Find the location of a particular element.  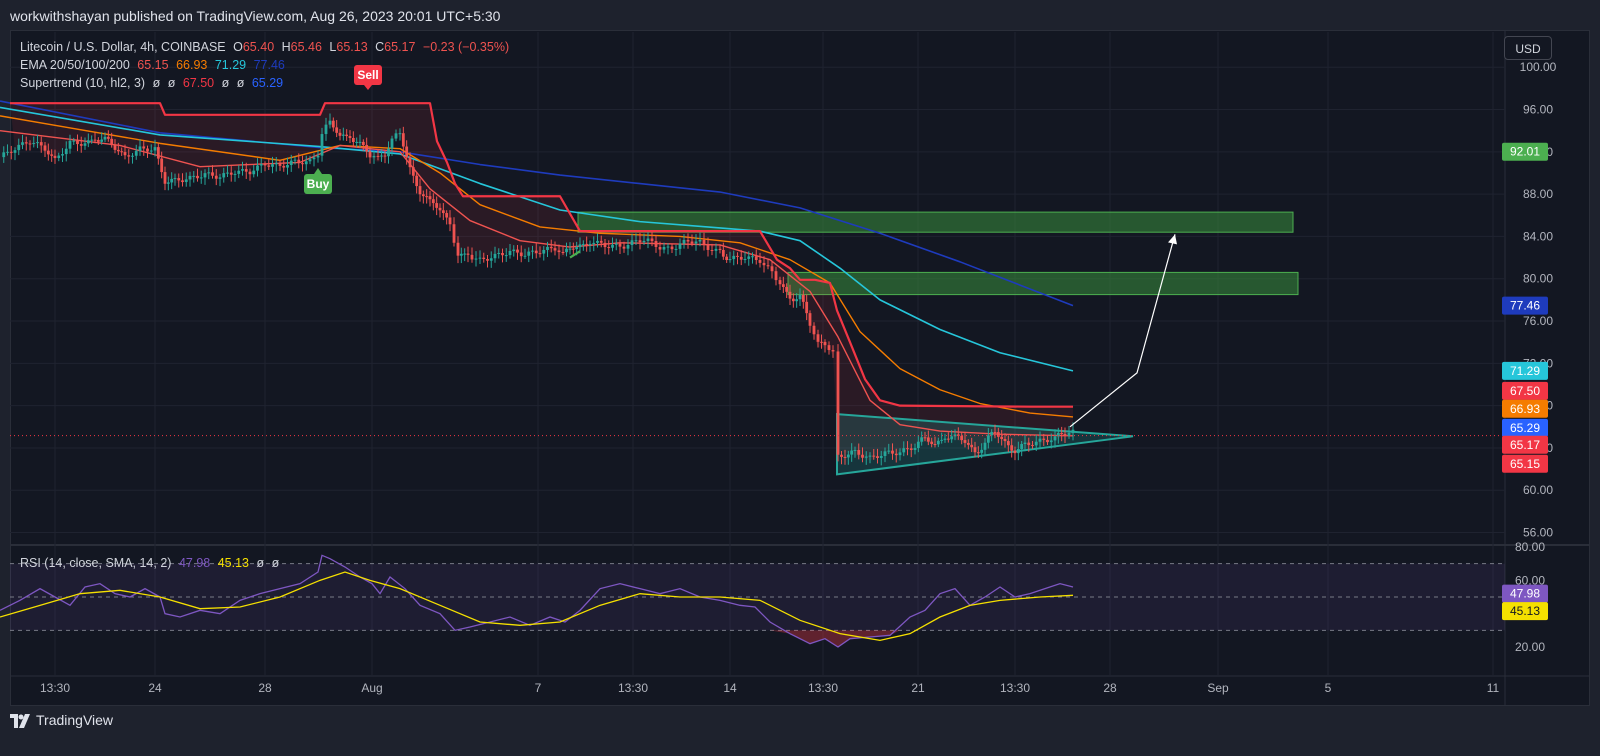

price-tick-label: 84.00 is located at coordinates (1538, 236).